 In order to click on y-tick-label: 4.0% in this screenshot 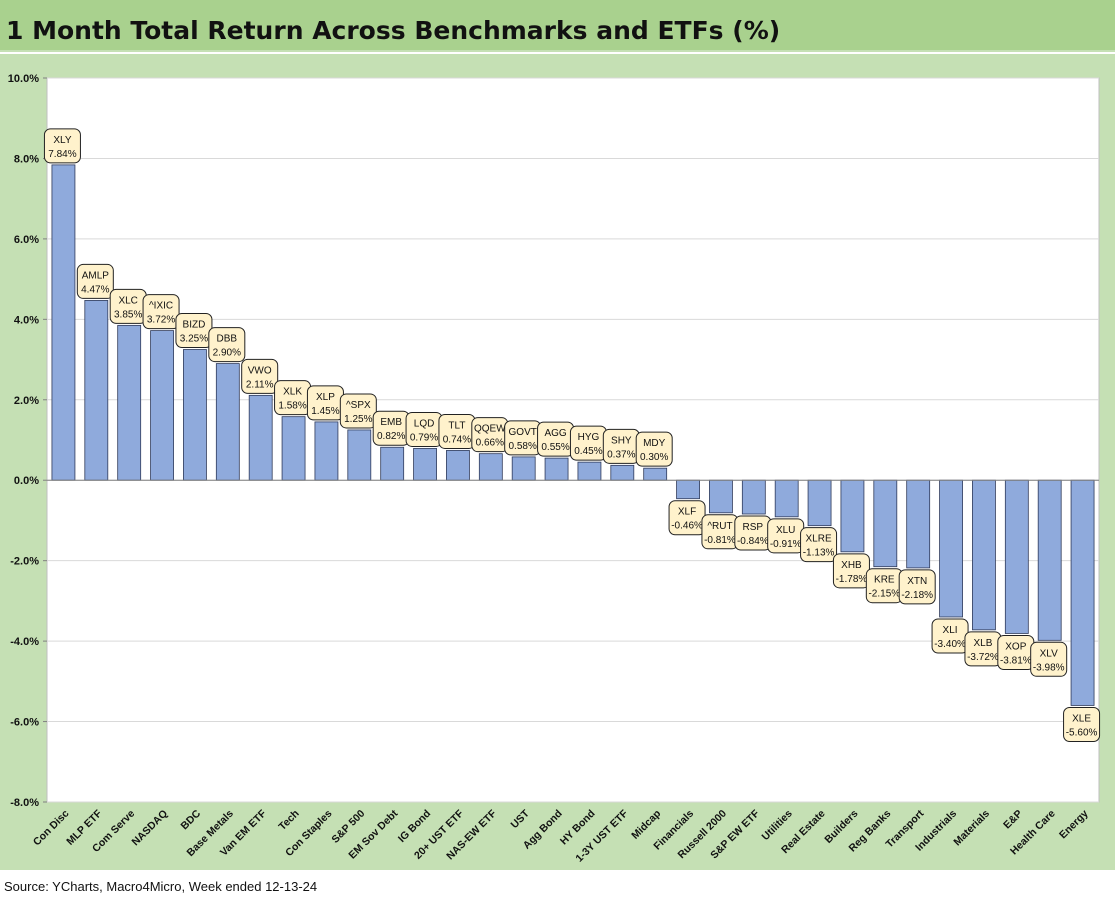, I will do `click(26, 320)`.